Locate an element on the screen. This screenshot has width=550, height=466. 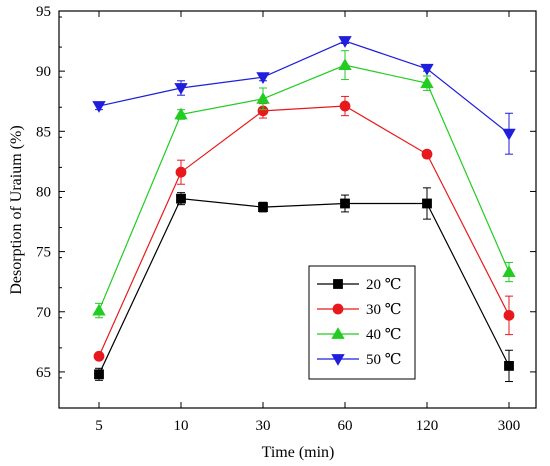
x-tick-label: 120 is located at coordinates (427, 426).